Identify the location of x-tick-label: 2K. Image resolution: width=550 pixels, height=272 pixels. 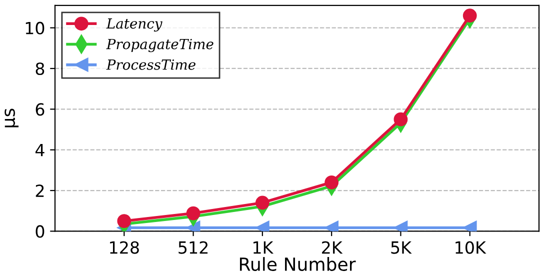
(332, 247).